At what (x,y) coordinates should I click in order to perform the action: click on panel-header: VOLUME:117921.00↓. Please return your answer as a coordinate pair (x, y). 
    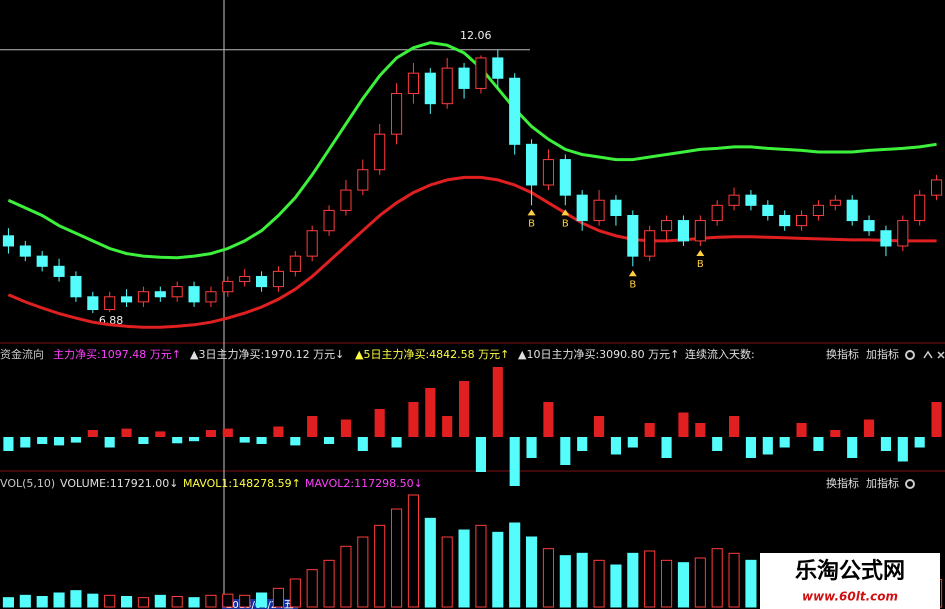
    Looking at the image, I should click on (119, 483).